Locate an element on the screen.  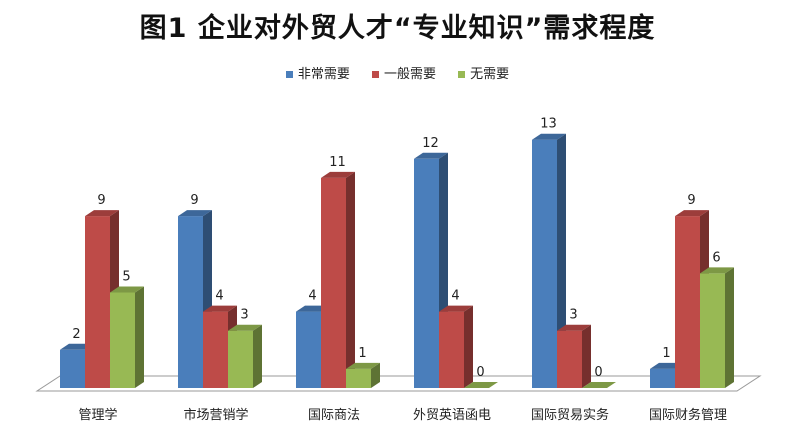
legend-item-not-needed: 无需要 is located at coordinates (483, 72).